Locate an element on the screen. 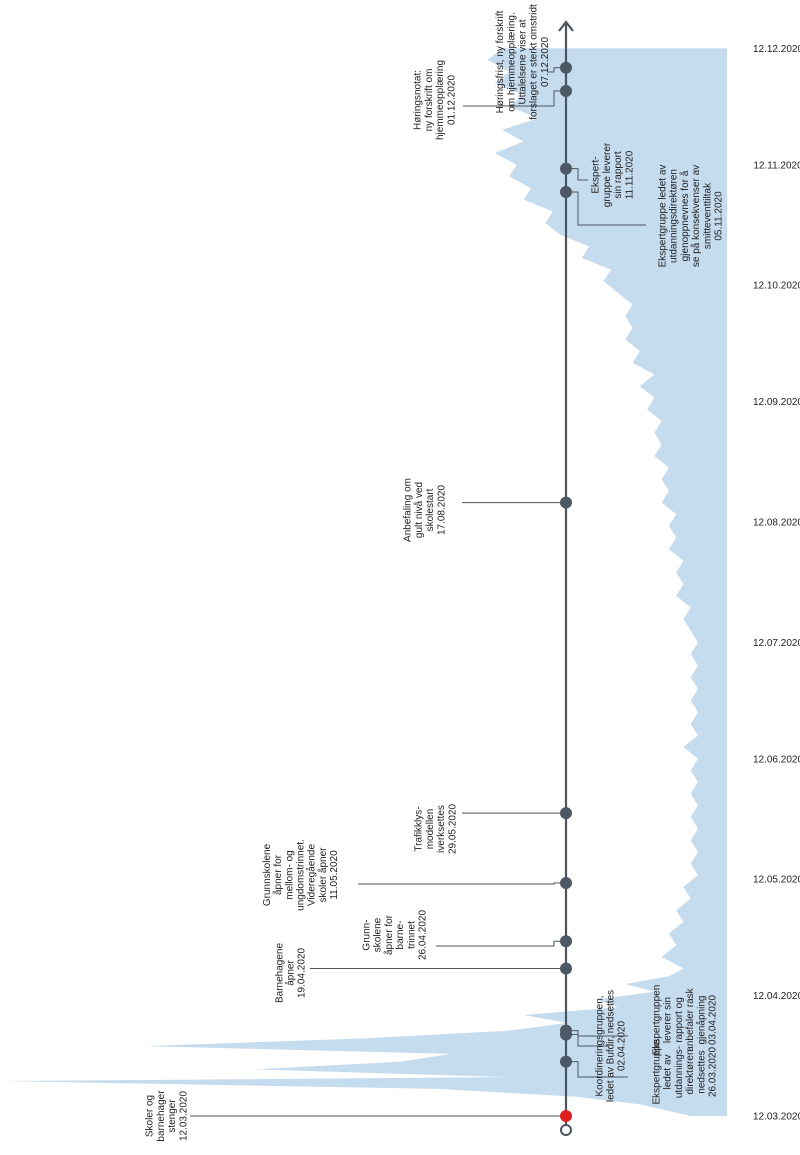 The height and width of the screenshot is (1155, 800). event-label-line: 26.04.2020 is located at coordinates (423, 935).